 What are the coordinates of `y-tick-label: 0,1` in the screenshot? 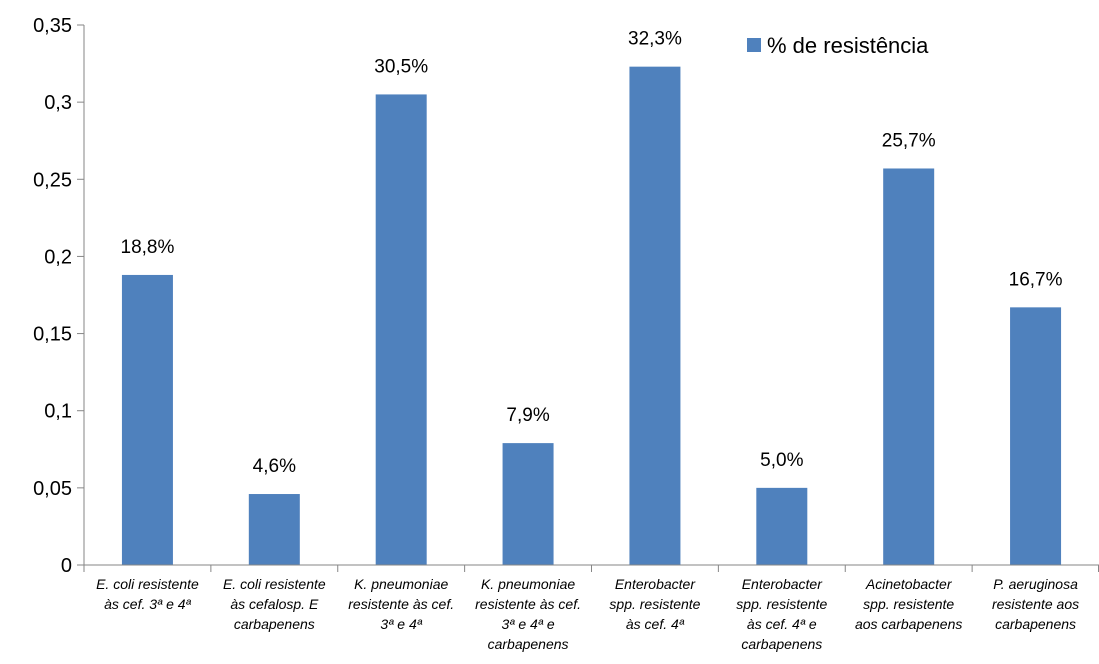 It's located at (58, 412).